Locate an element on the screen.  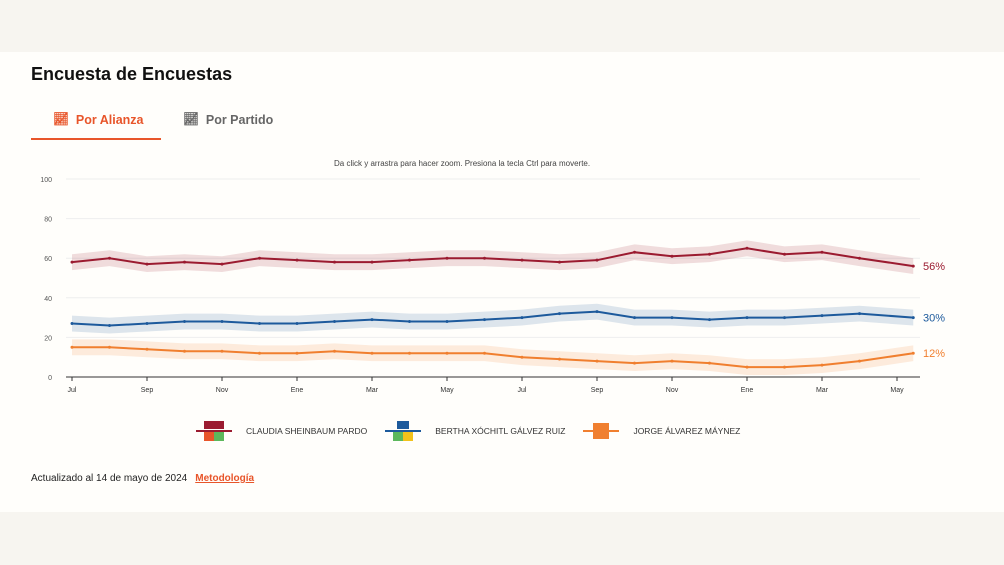
x-tick-label: May is located at coordinates (897, 390).